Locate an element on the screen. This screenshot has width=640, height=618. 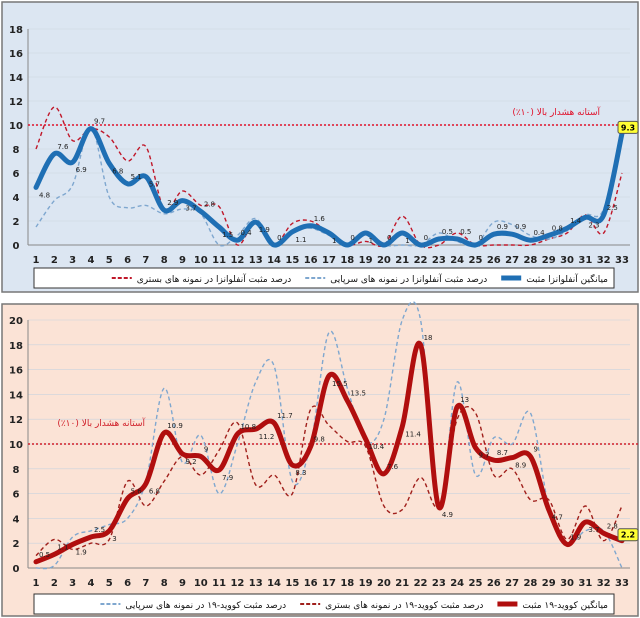
data-label: 9.2 is located at coordinates (191, 462).